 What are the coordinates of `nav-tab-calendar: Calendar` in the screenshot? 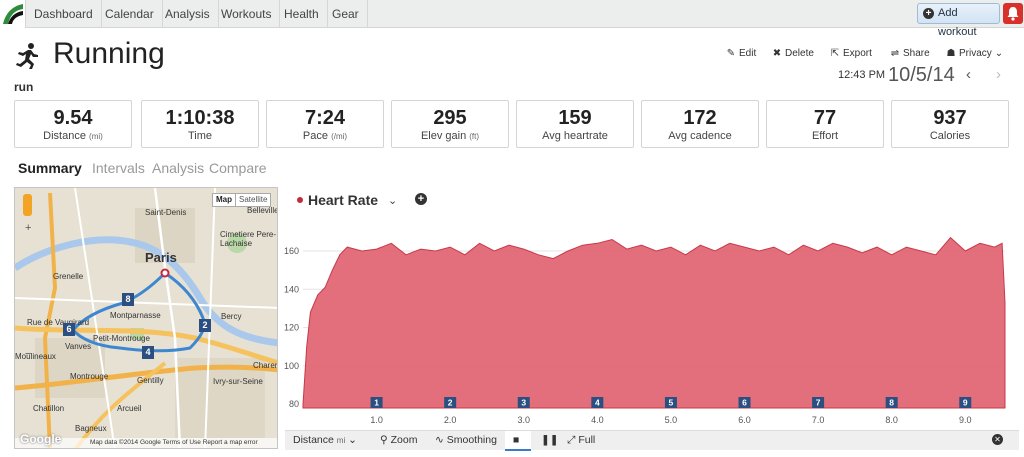 It's located at (130, 14).